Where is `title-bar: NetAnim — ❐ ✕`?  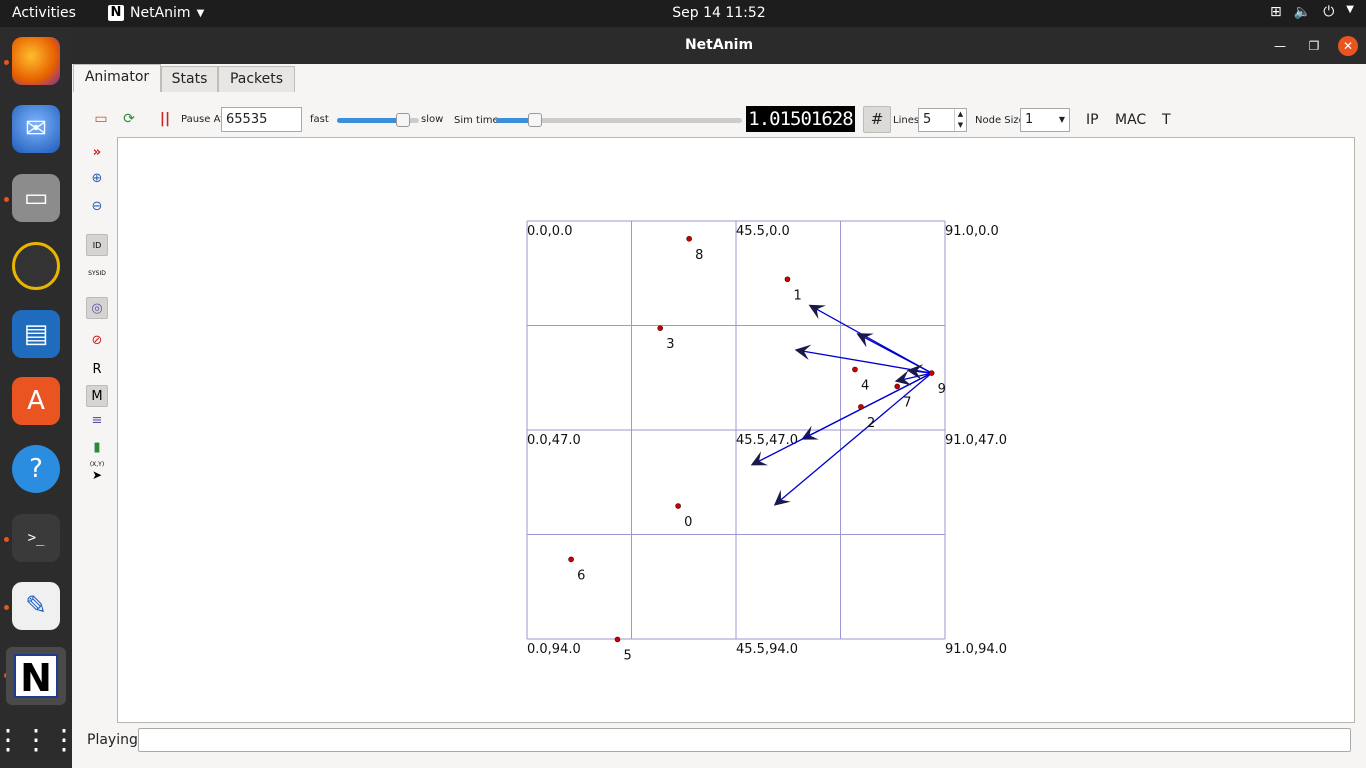 title-bar: NetAnim — ❐ ✕ is located at coordinates (719, 45).